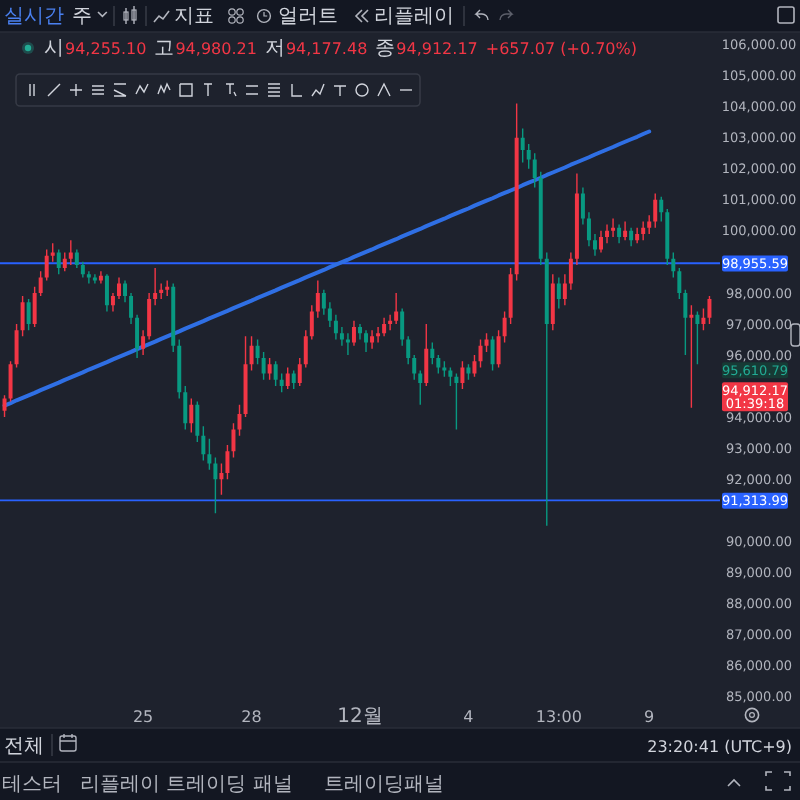 This screenshot has height=800, width=800. Describe the element at coordinates (385, 49) in the screenshot. I see `annotation: 종` at that location.